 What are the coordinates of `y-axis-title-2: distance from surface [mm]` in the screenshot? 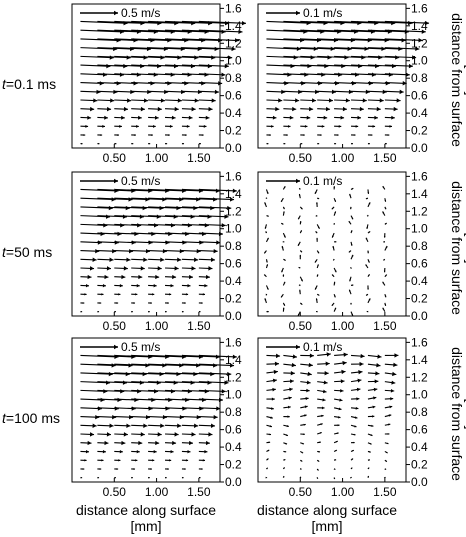 It's located at (457, 414).